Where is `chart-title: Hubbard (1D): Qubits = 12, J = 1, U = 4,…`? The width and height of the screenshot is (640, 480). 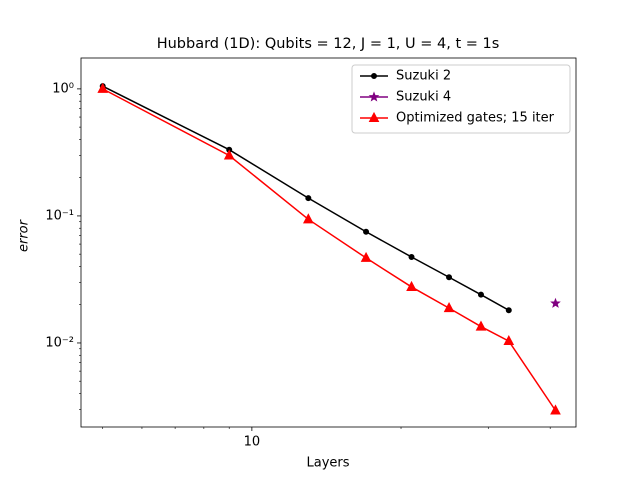 chart-title: Hubbard (1D): Qubits = 12, J = 1, U = 4,… is located at coordinates (328, 44).